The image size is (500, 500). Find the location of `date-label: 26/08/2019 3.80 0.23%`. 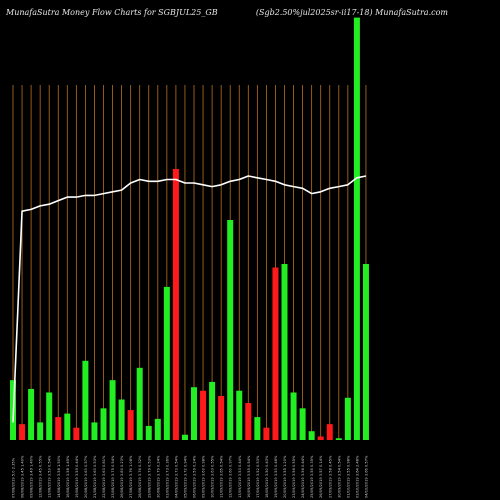

date-label: 26/08/2019 3.80 0.23% is located at coordinates (122, 476).